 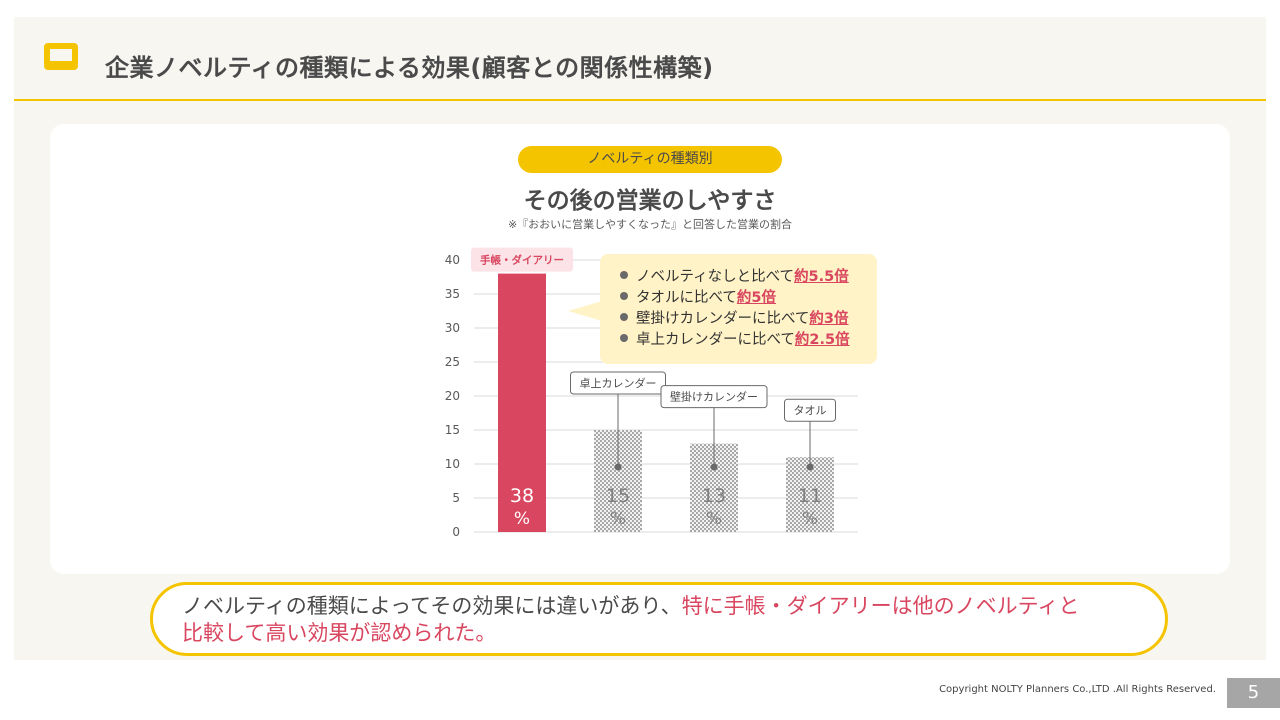 I want to click on chart-category-pill: ノベルティの種類別, so click(x=650, y=159).